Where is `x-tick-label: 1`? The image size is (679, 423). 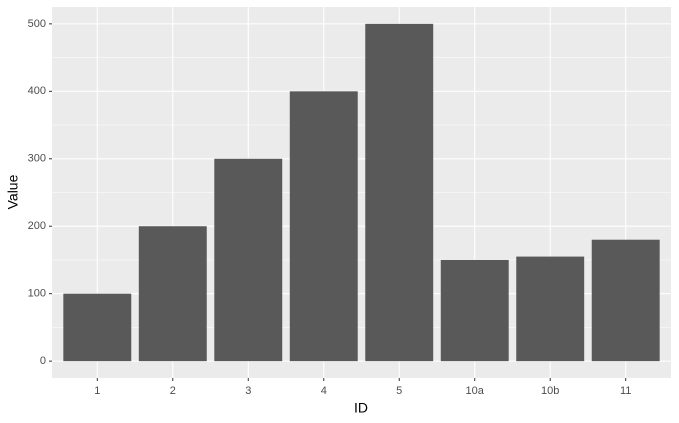 x-tick-label: 1 is located at coordinates (97, 391).